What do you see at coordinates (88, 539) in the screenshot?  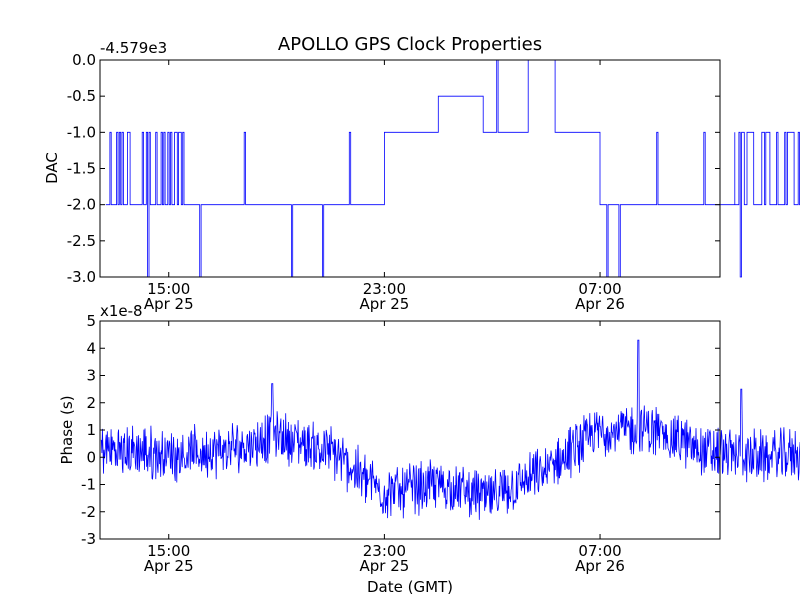 I see `y-tick-label: -3` at bounding box center [88, 539].